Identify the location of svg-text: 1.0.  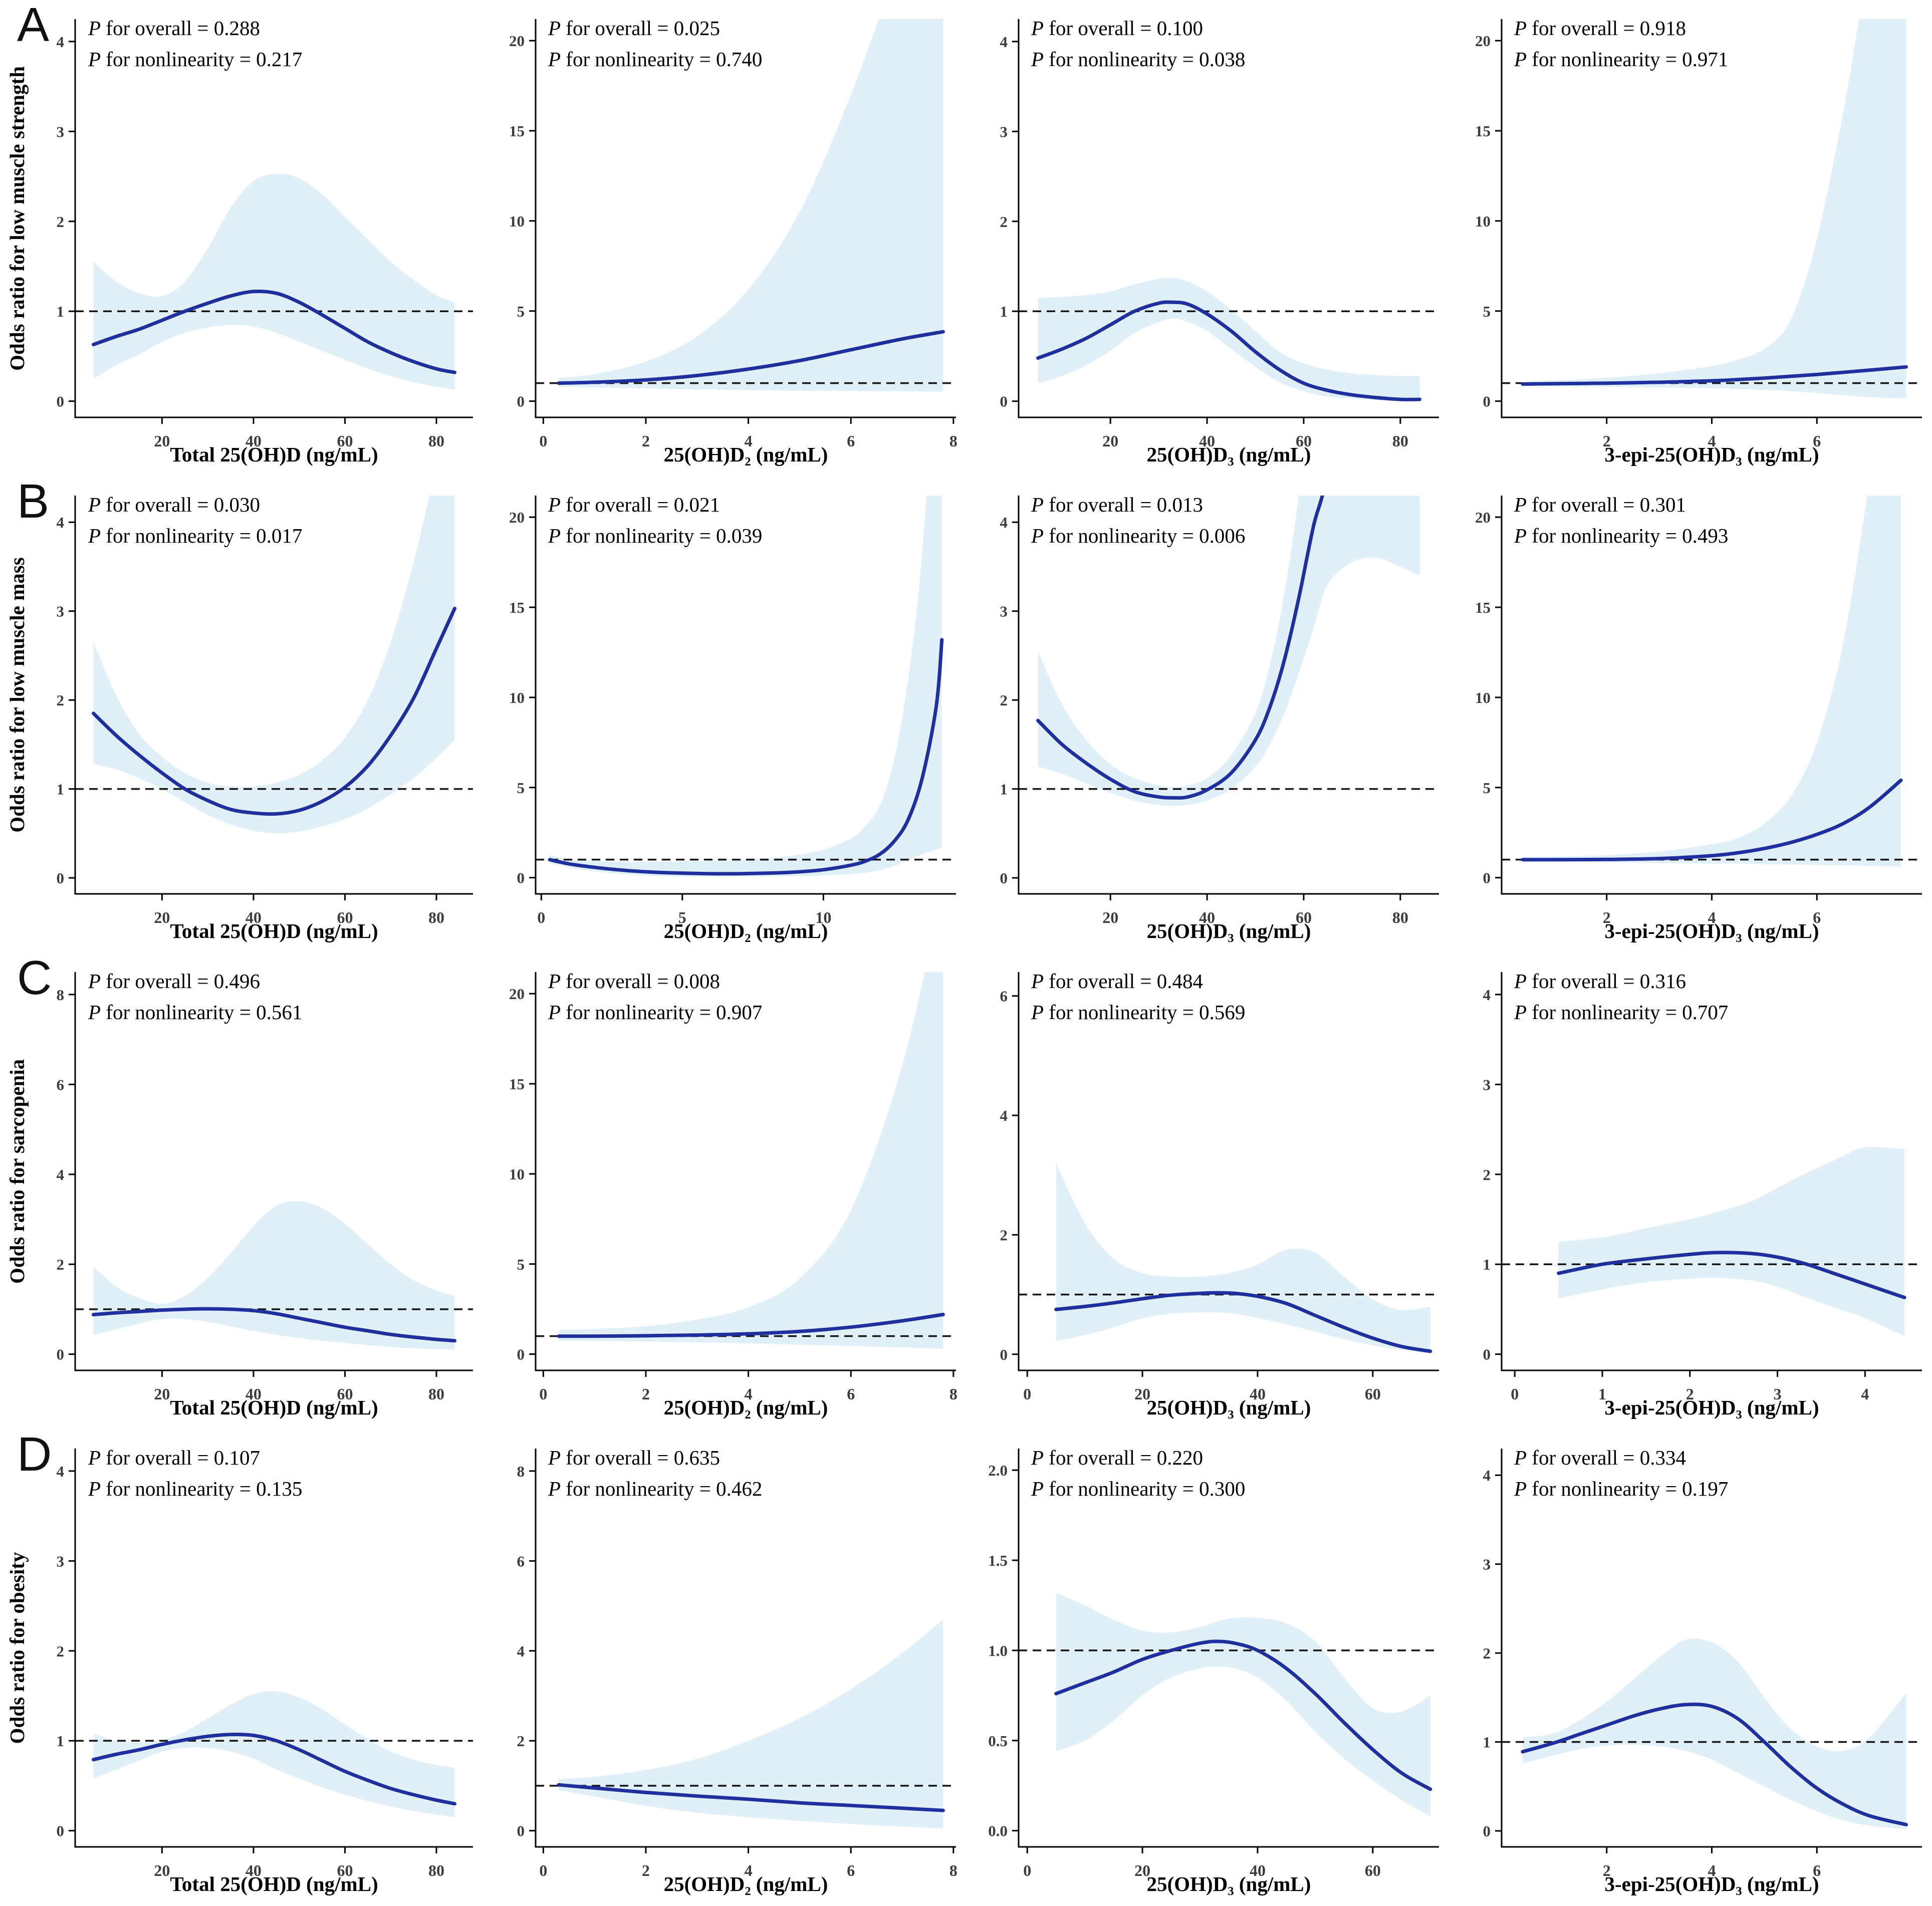
(998, 1650).